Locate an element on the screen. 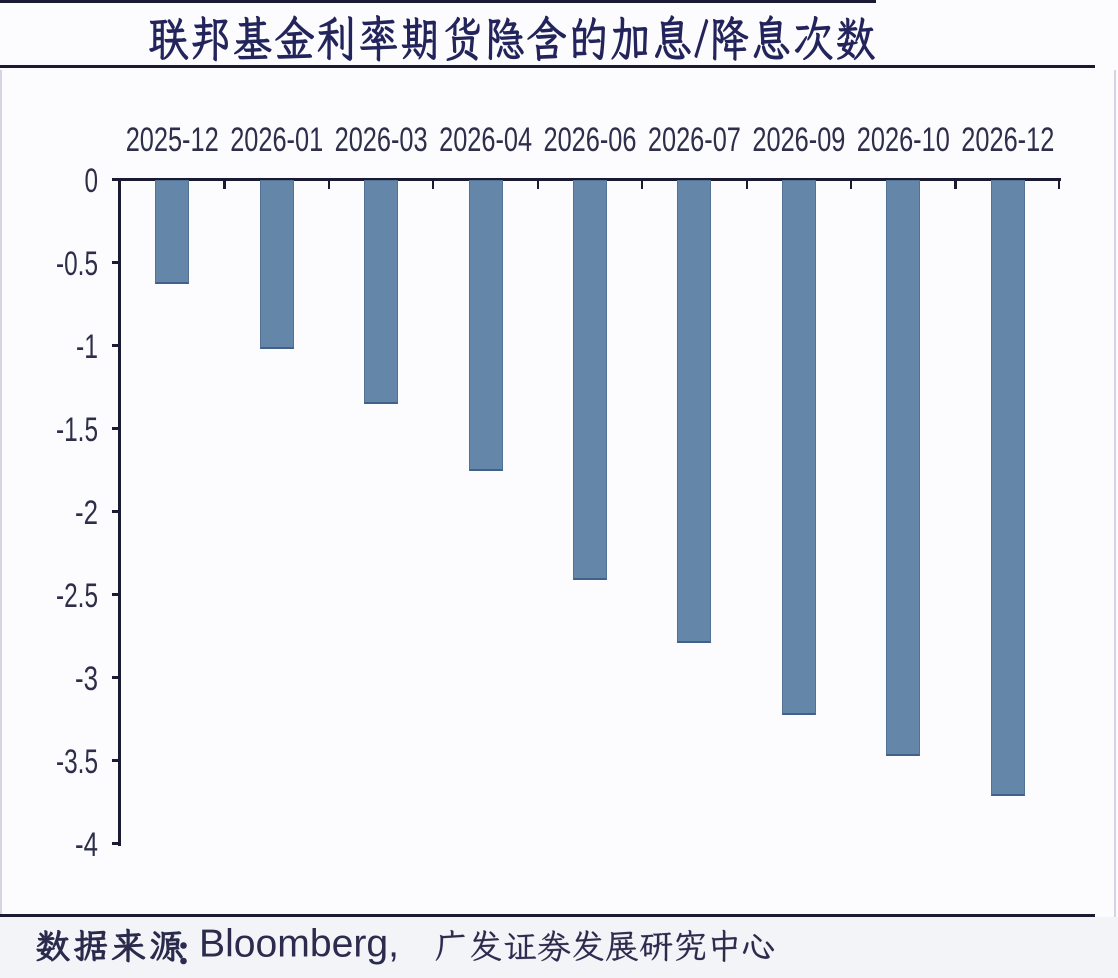 The width and height of the screenshot is (1118, 978). svg-text: 2026-07 is located at coordinates (694, 140).